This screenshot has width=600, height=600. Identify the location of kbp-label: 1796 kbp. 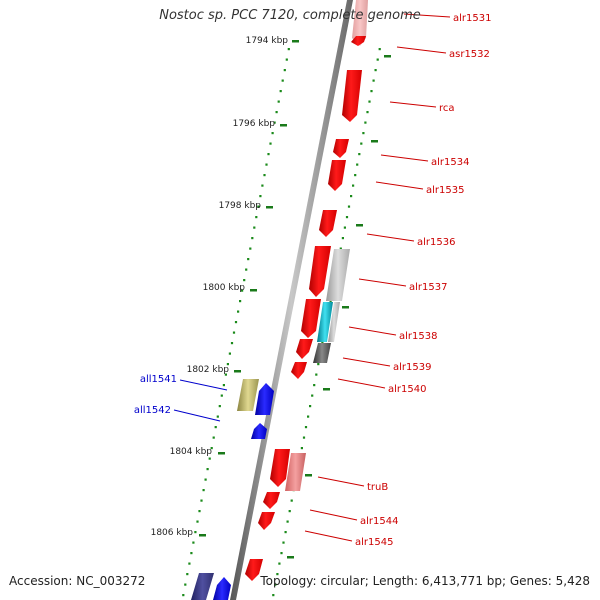
(254, 124).